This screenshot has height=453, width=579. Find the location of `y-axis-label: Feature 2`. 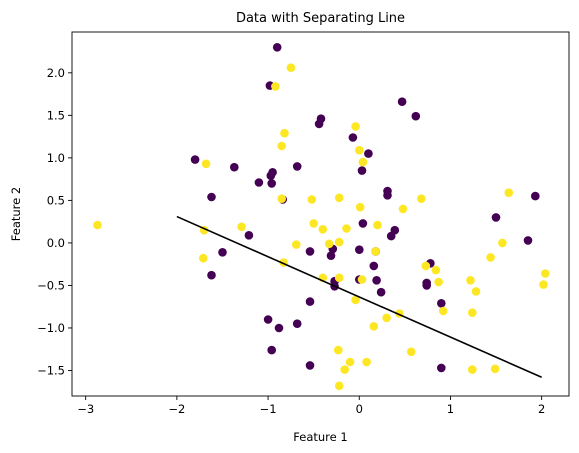

y-axis-label: Feature 2 is located at coordinates (16, 214).